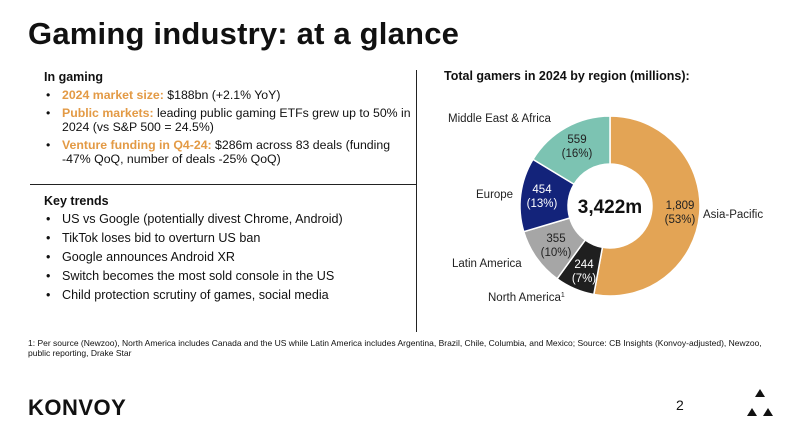  I want to click on konvoy-logo: KONVOY, so click(77, 407).